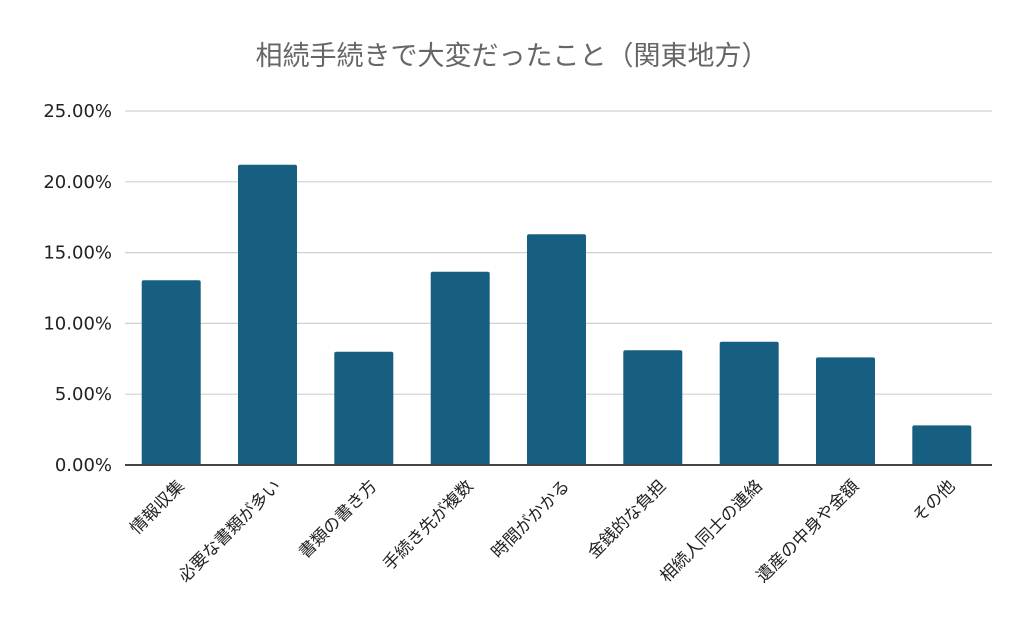 The height and width of the screenshot is (633, 1024). I want to click on x-tick-label: 書類の書き方, so click(338, 519).